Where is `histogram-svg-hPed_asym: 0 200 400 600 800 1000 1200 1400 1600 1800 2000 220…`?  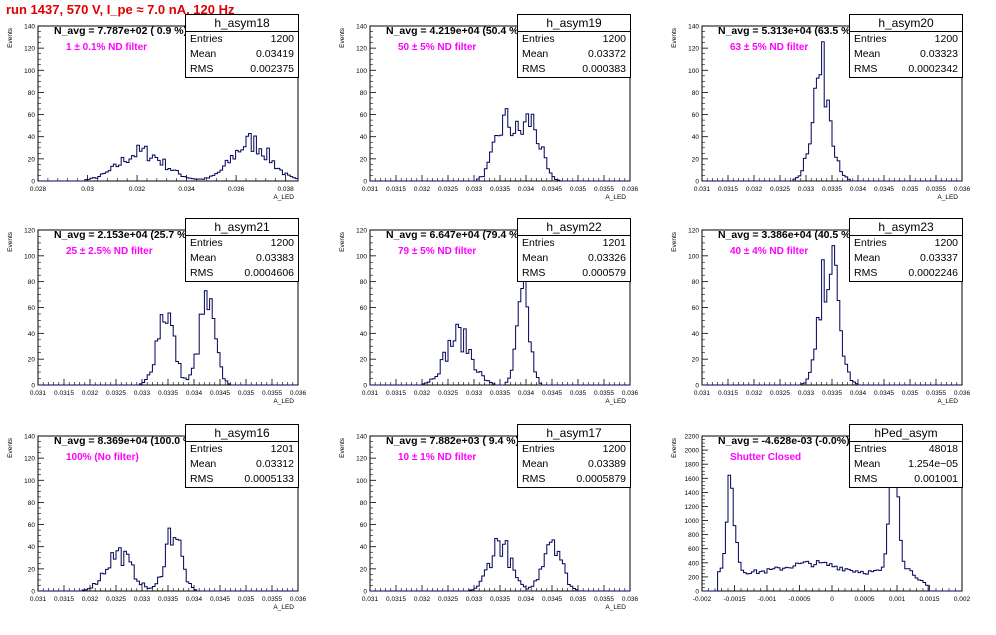
histogram-svg-hPed_asym: 0 200 400 600 800 1000 1200 1400 1600 1800 2000 220… is located at coordinates (821, 519).